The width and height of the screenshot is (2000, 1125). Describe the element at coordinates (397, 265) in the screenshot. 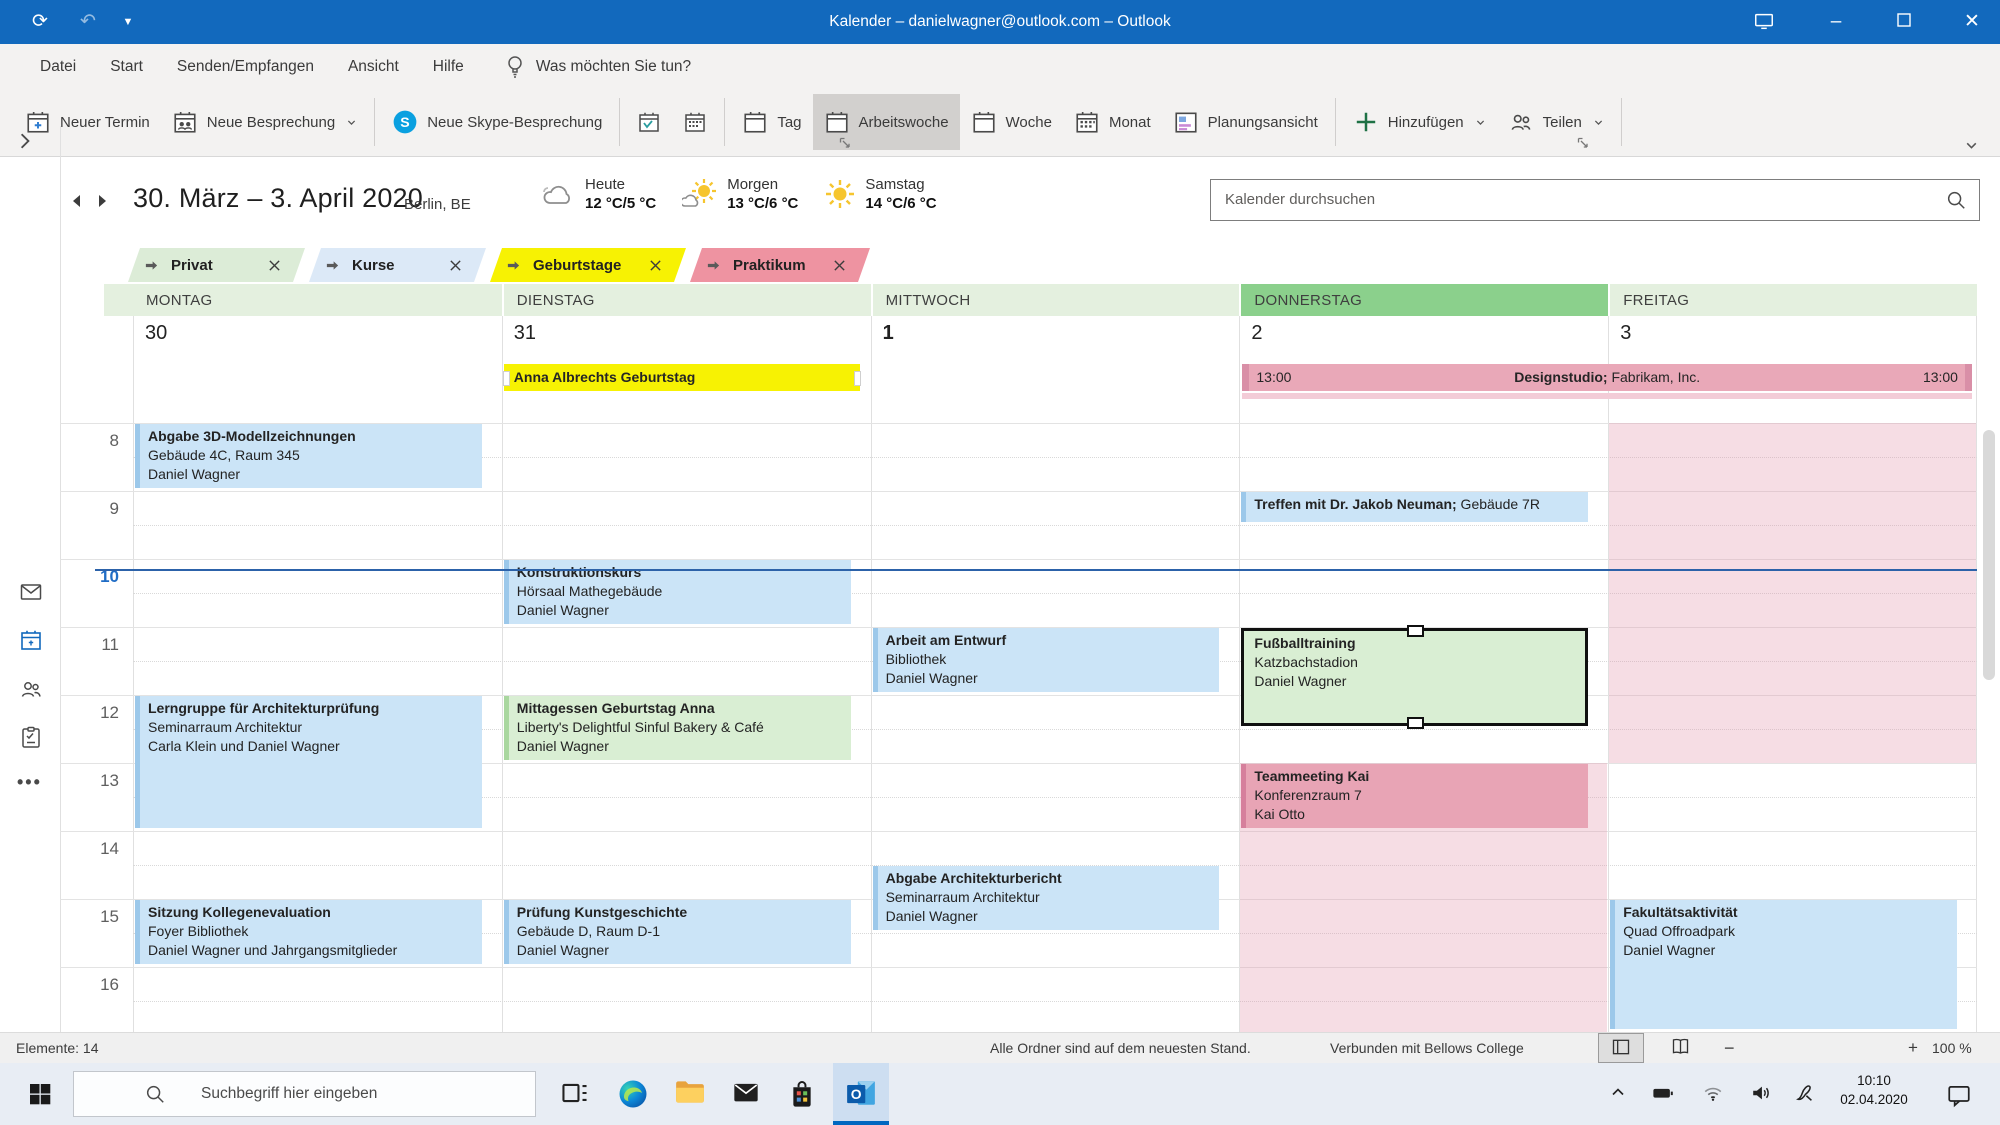

I see `calendar-tab-kurse: Kurse` at that location.